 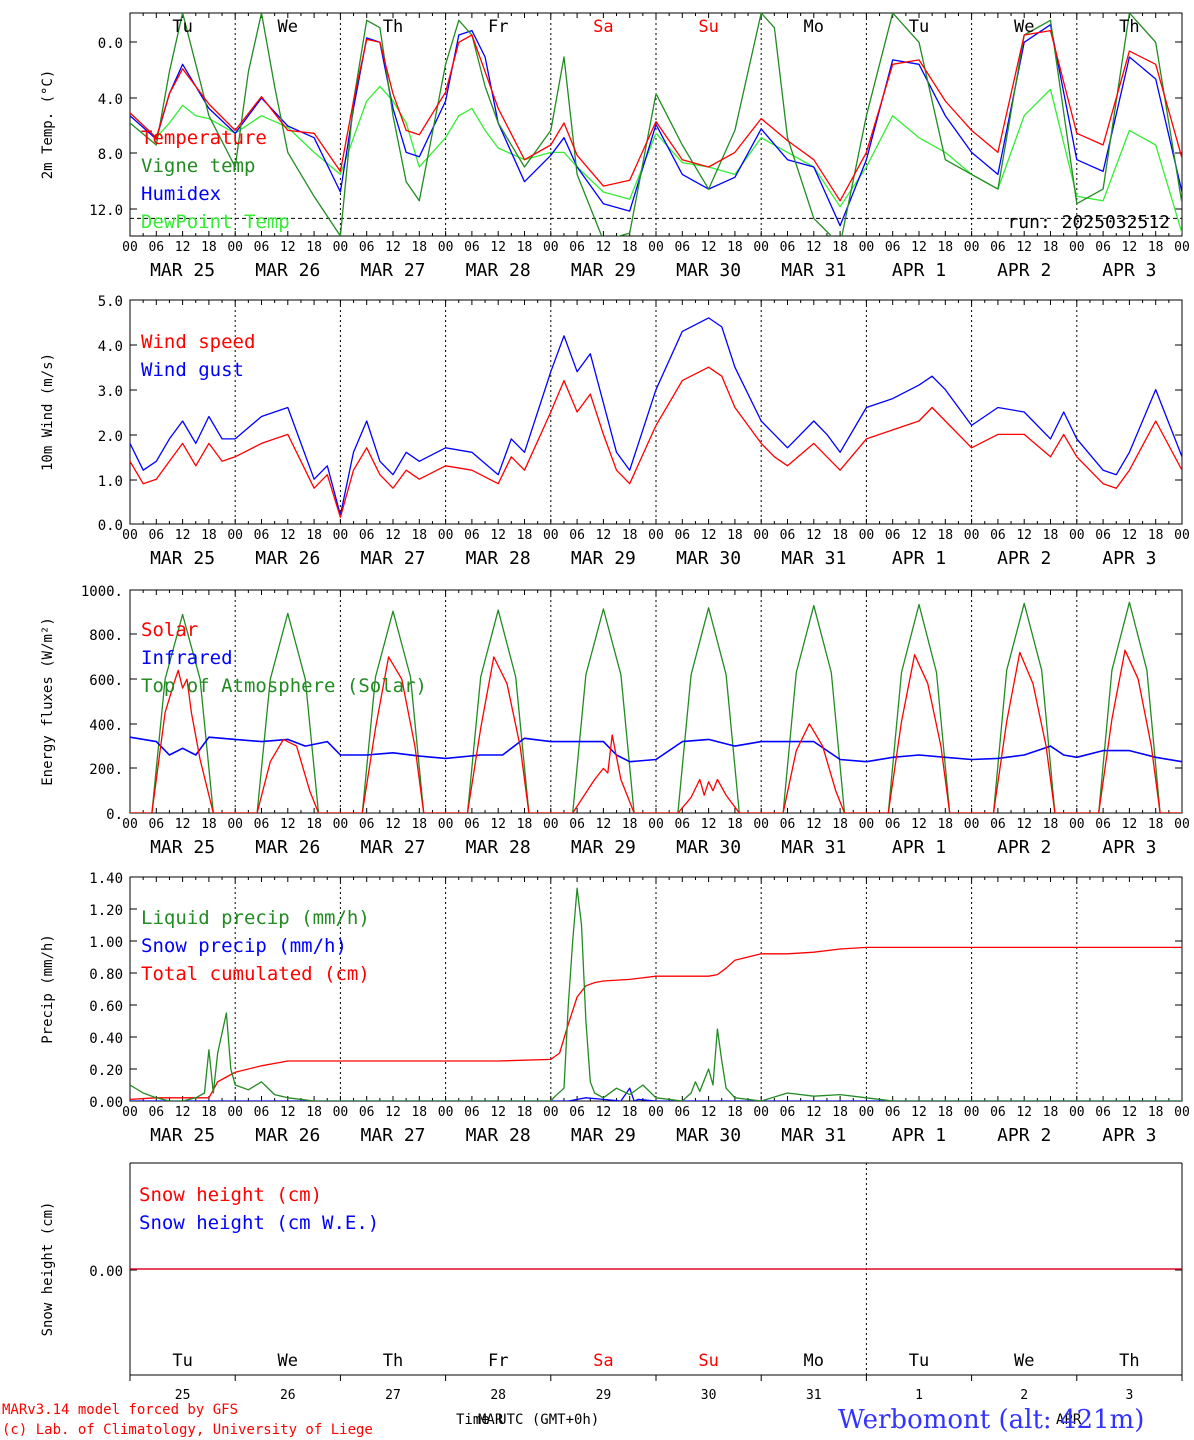 I want to click on y-tick-label: 12.0, so click(x=106, y=211).